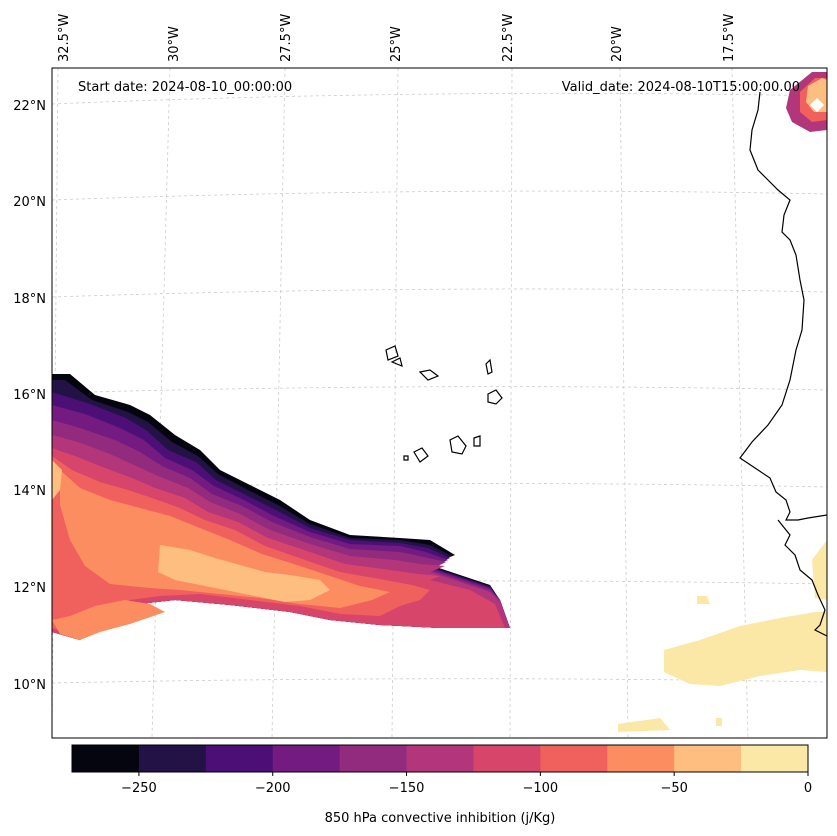  Describe the element at coordinates (29, 299) in the screenshot. I see `lat-label: 18°N` at that location.